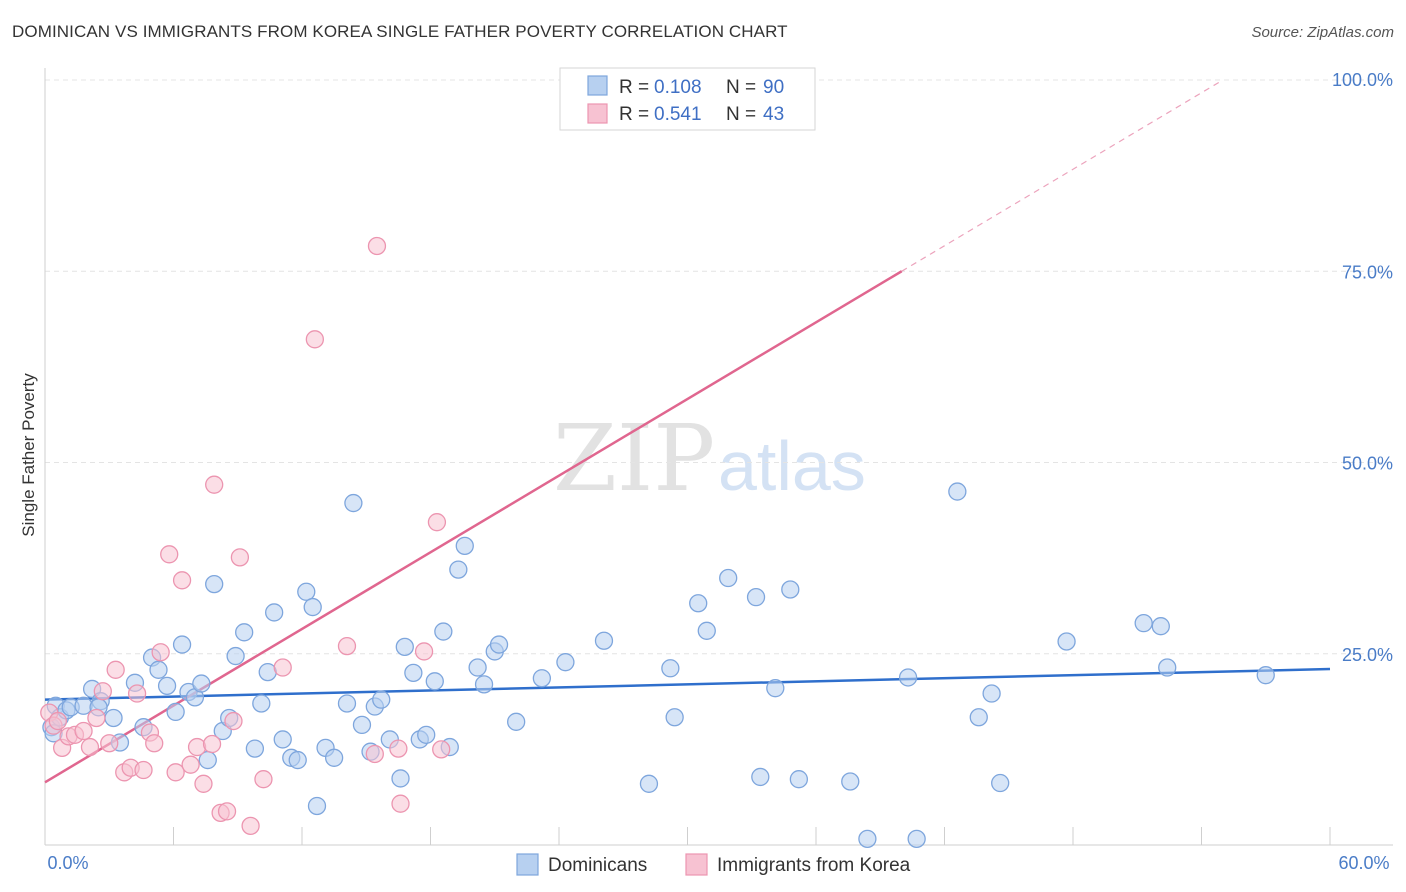  I want to click on legend-n-value-1: 90, so click(773, 87).